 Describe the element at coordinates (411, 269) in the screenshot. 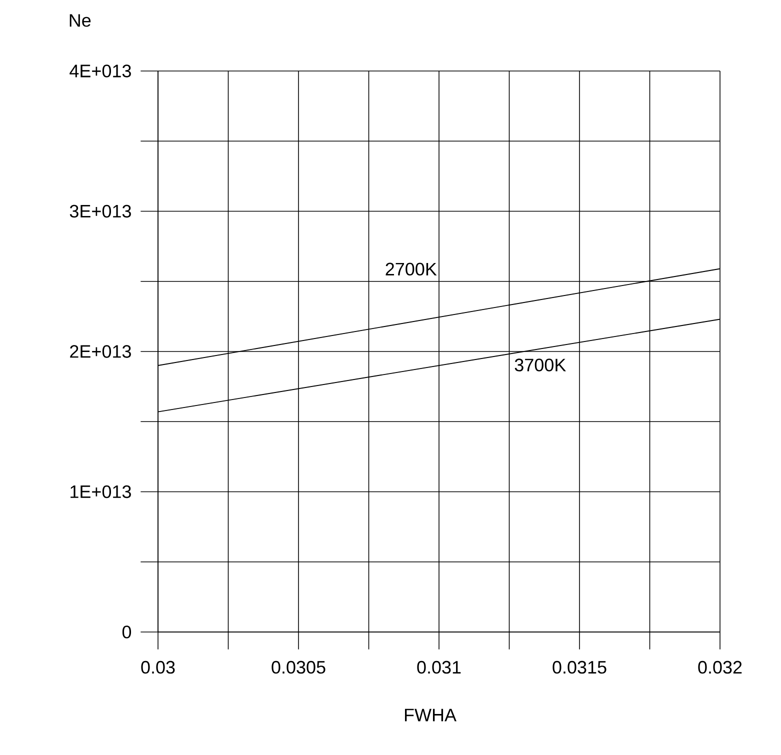

I see `text: 2700K` at that location.